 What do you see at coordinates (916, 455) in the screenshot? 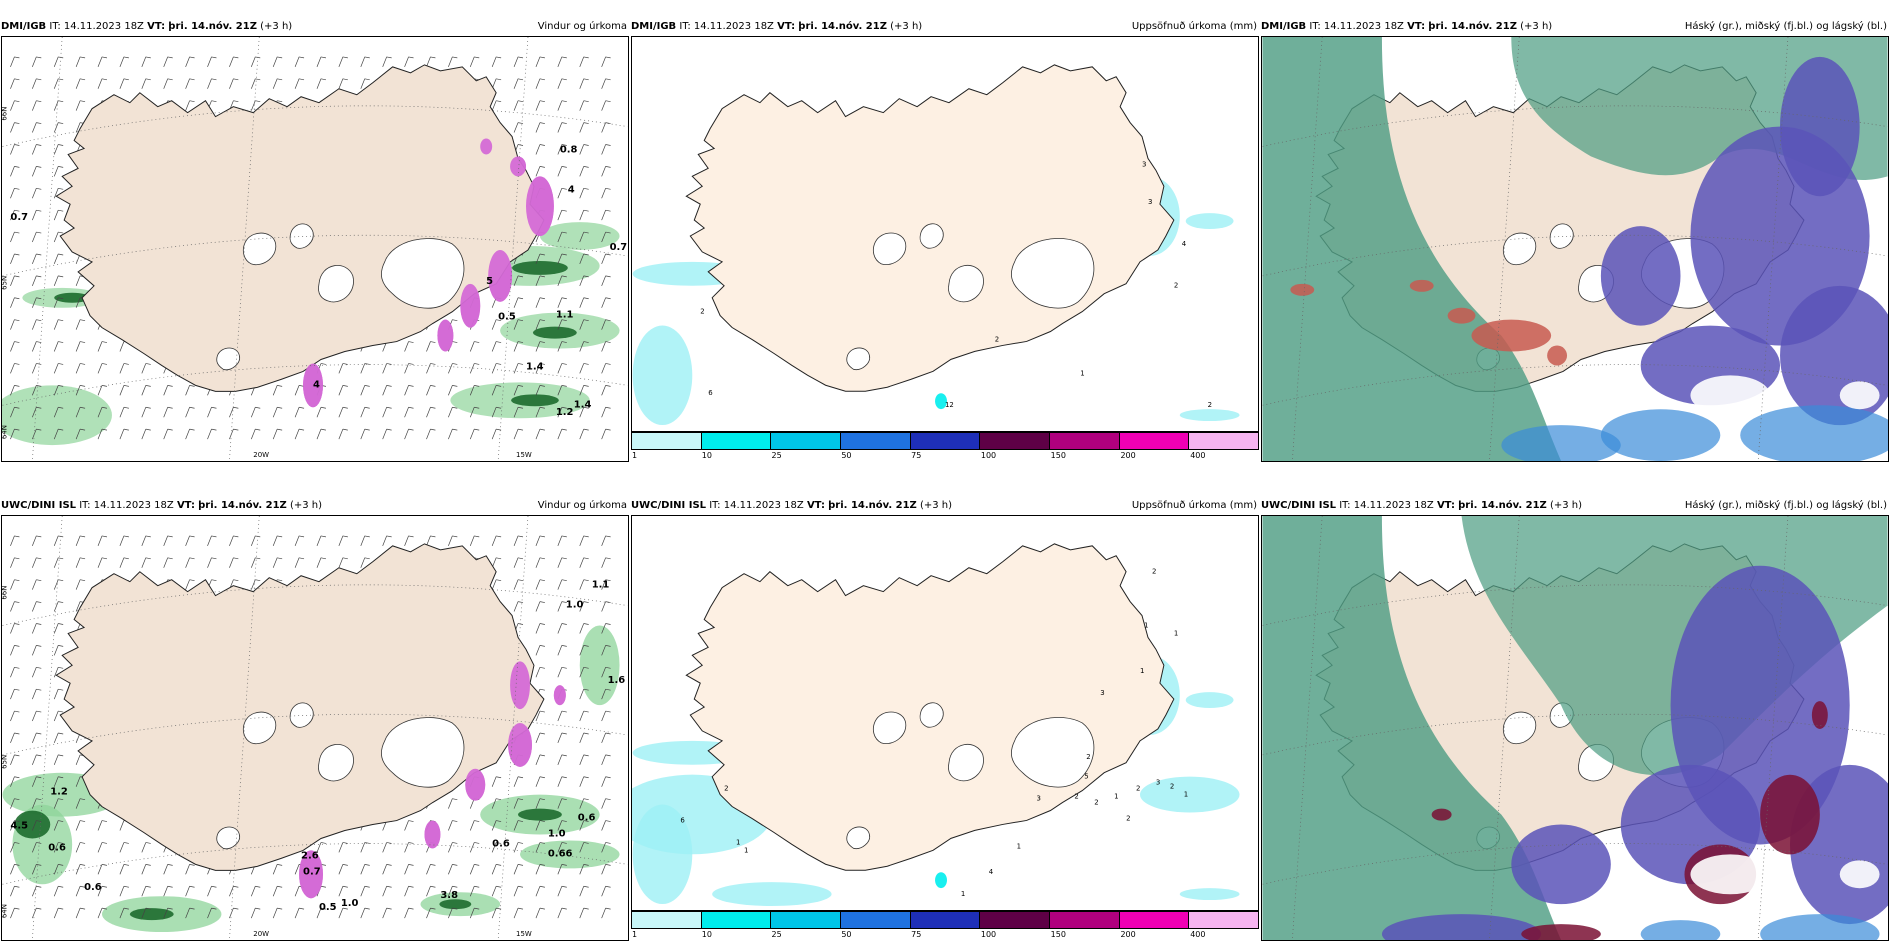
I see `colorbar-label: 75` at bounding box center [916, 455].